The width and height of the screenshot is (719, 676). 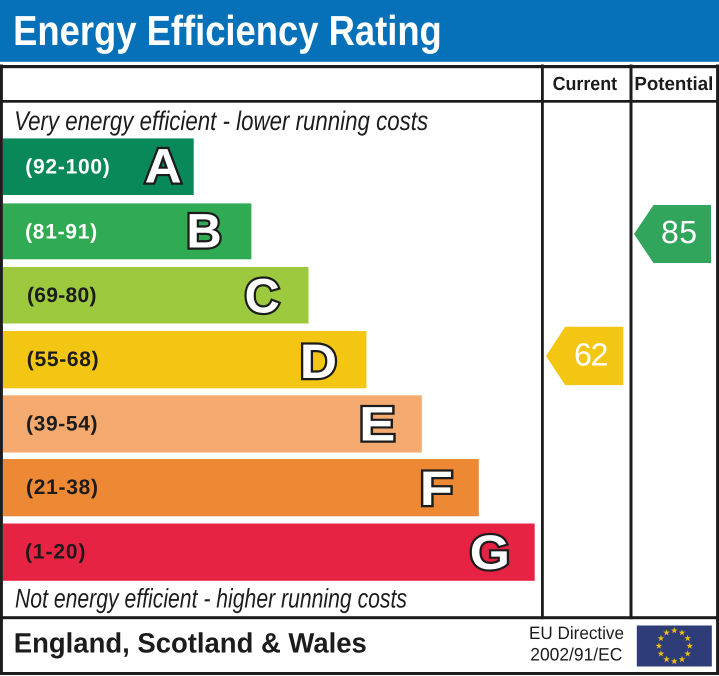 I want to click on svg-text: EU Directive, so click(x=576, y=633).